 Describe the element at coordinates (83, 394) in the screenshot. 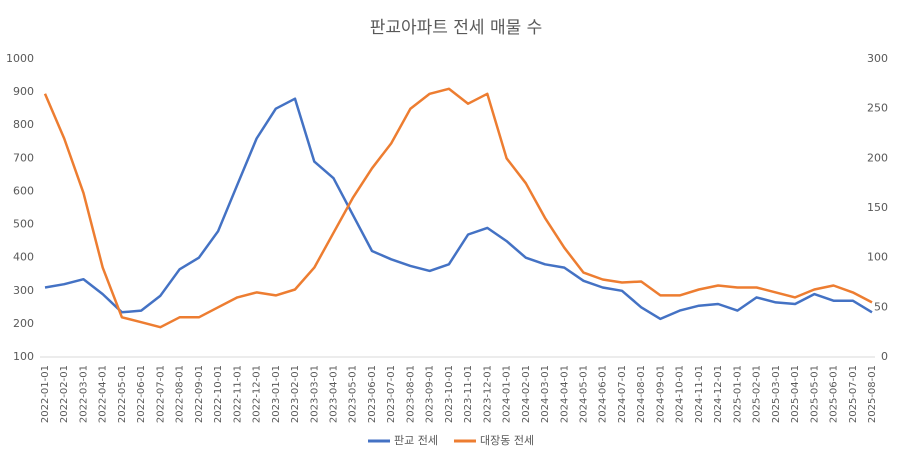

I see `x-tick-label: 2022-03-01` at that location.